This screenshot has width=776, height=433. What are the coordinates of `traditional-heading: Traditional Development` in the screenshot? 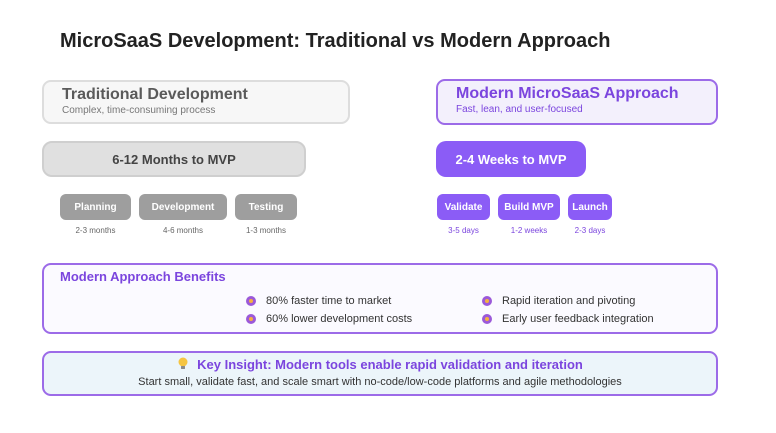 It's located at (155, 94).